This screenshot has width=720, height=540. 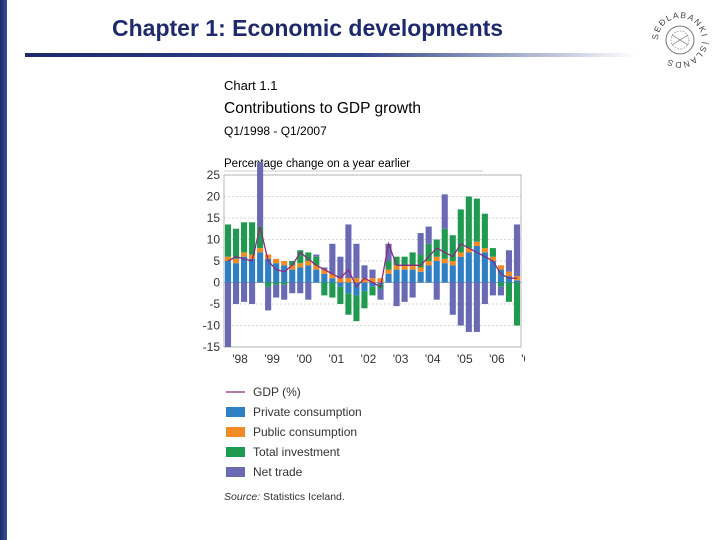 I want to click on x-tick-label: '05, so click(x=465, y=359).